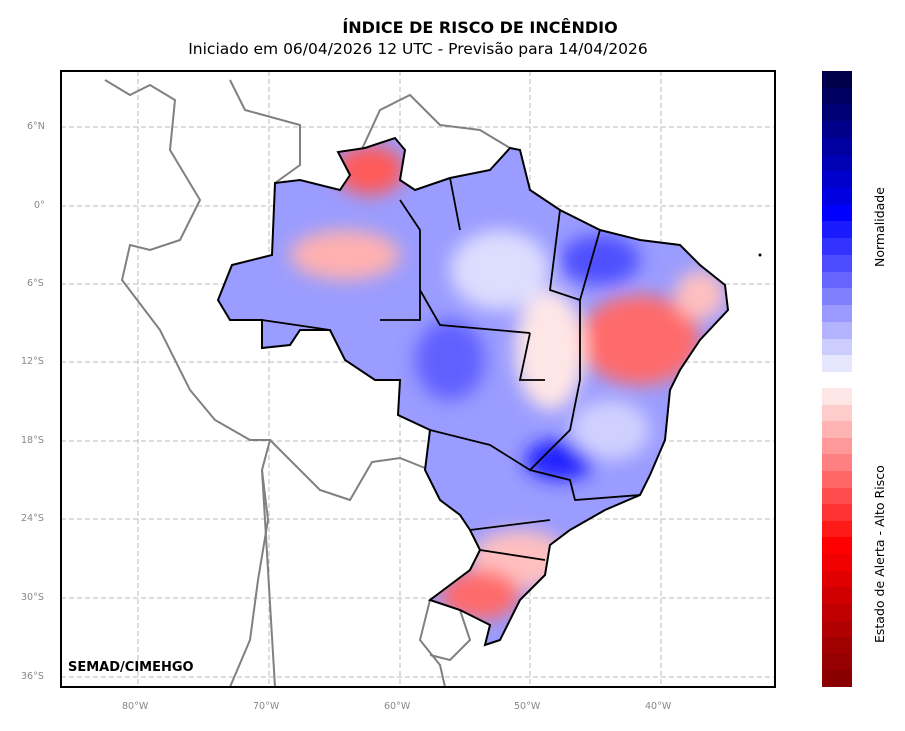 Image resolution: width=905 pixels, height=731 pixels. Describe the element at coordinates (32, 361) in the screenshot. I see `lat-tick: 12°S` at that location.